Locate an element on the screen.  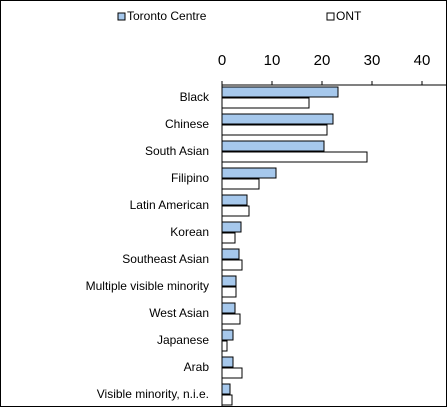
y-tick-label: Arab is located at coordinates (197, 367).